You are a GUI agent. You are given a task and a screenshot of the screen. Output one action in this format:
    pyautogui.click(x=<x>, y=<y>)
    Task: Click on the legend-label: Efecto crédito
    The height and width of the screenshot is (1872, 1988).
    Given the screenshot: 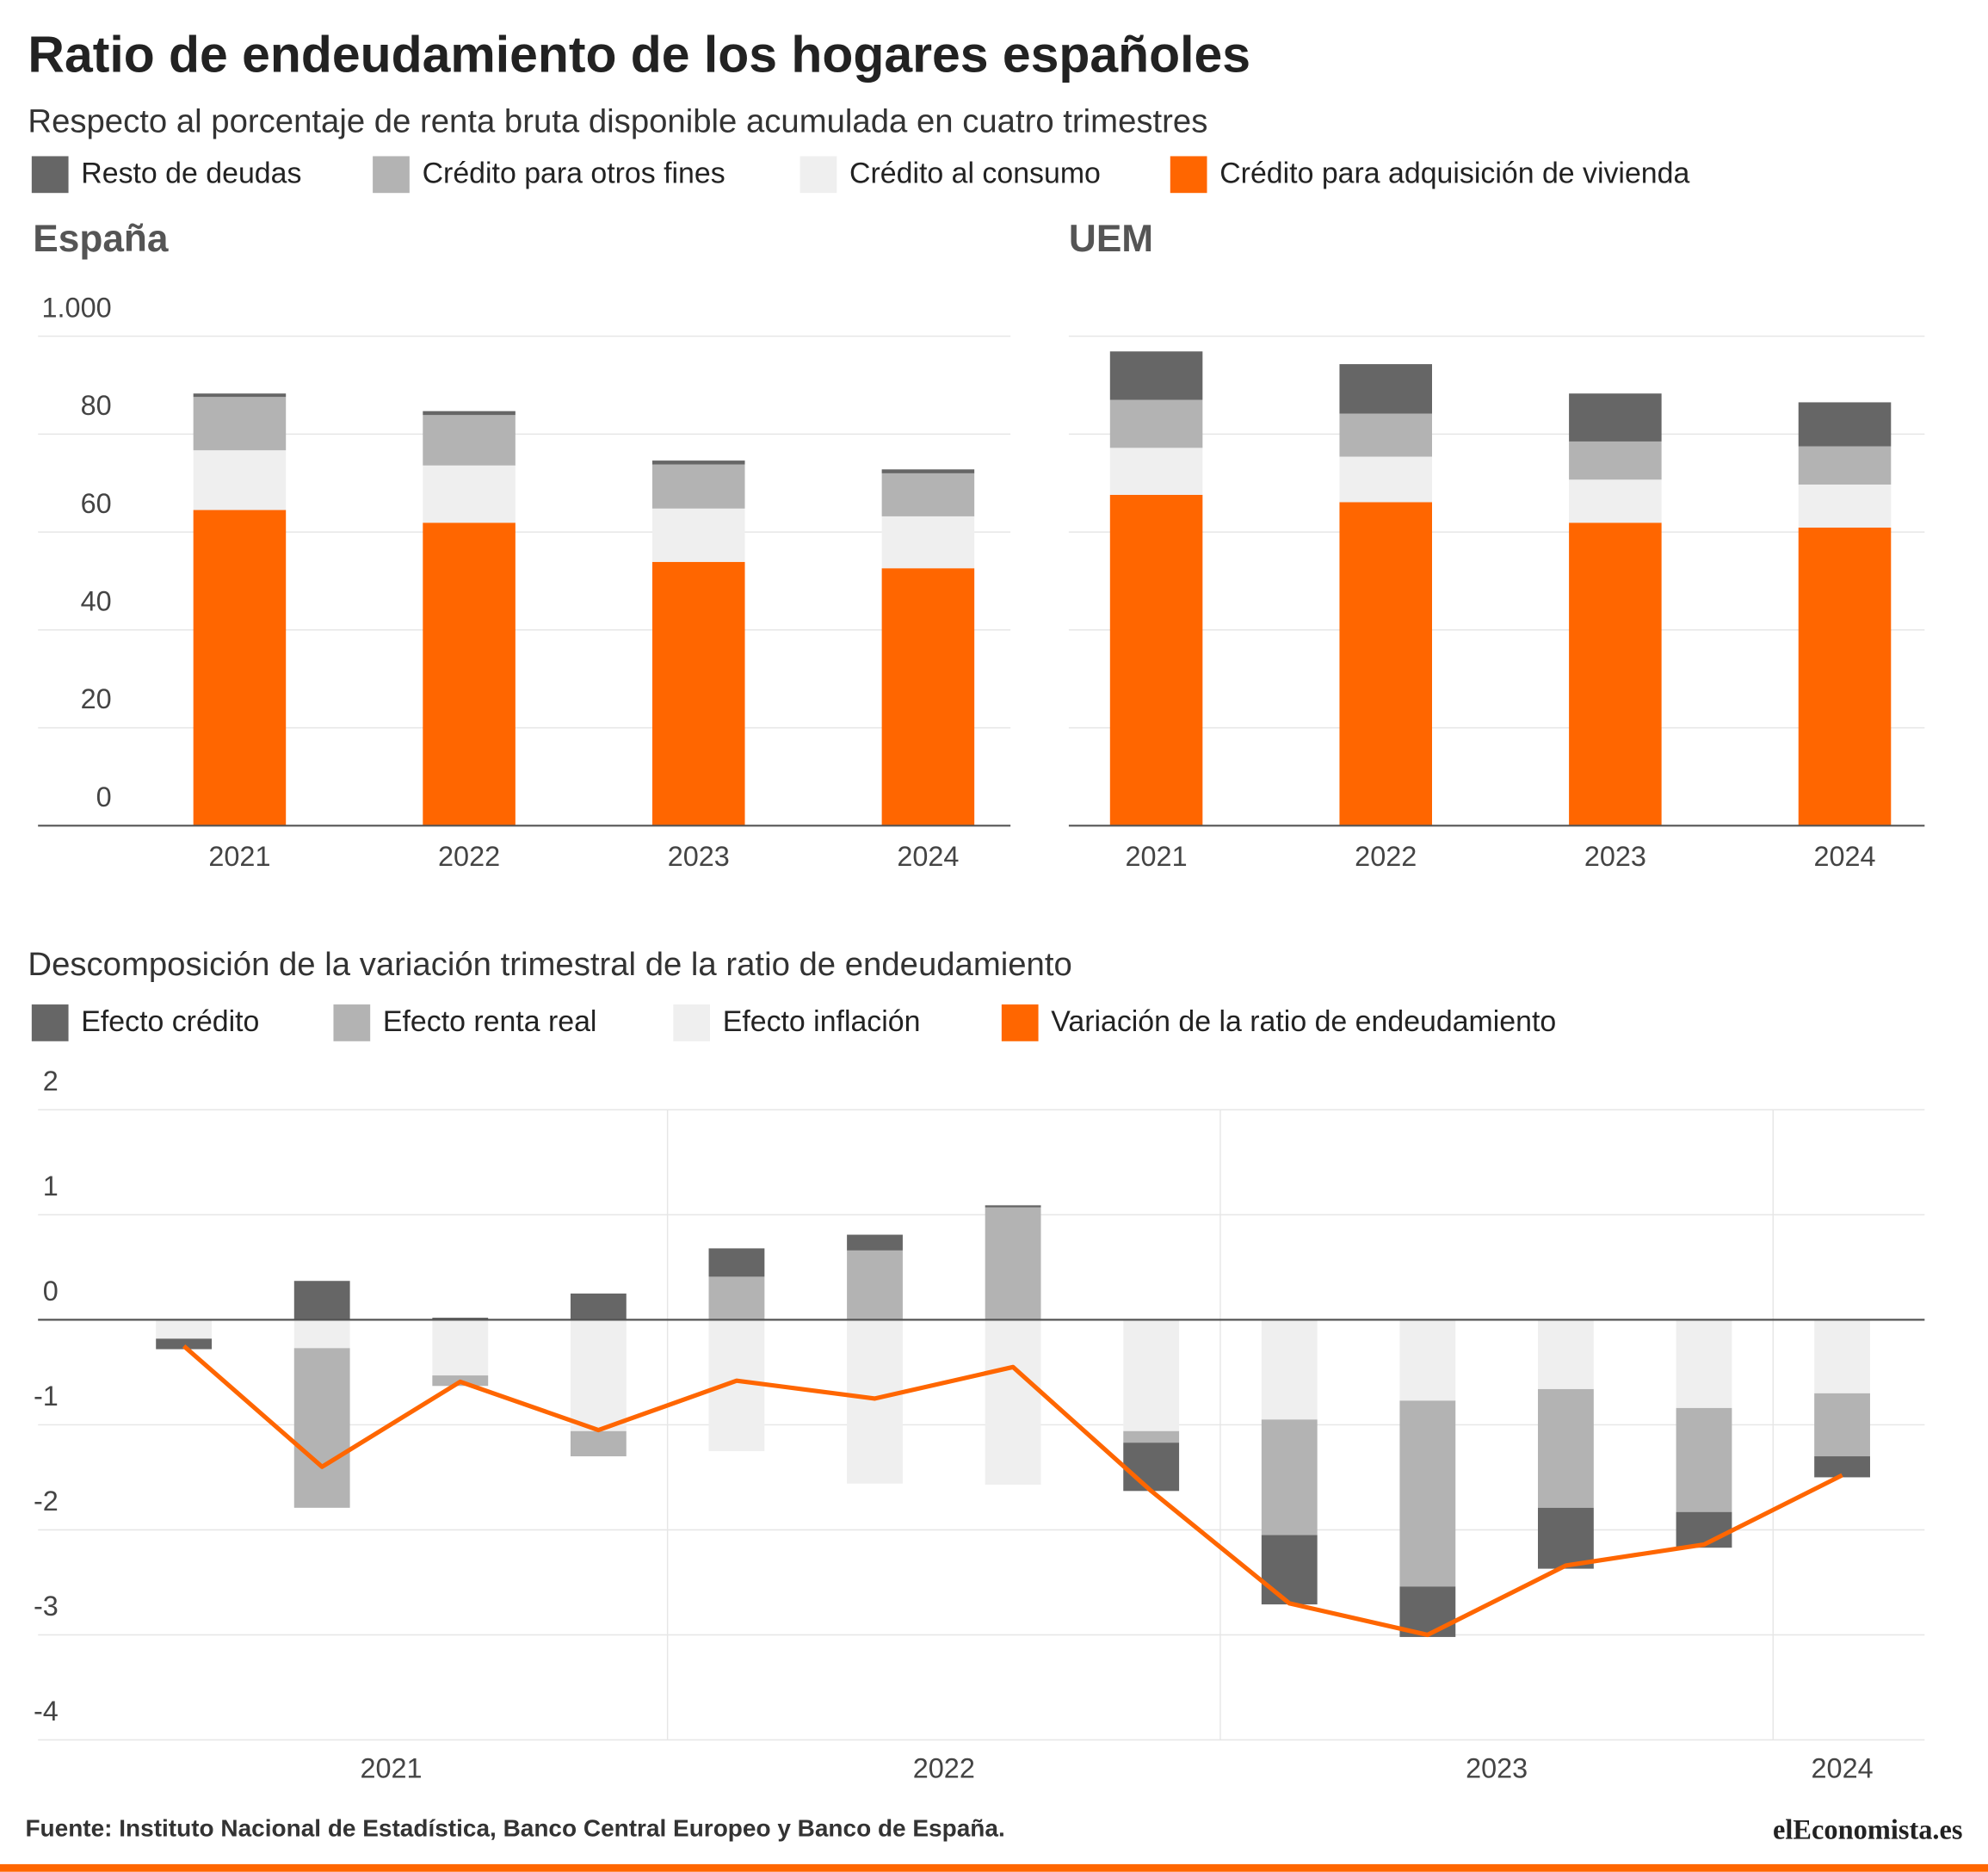 What is the action you would take?
    pyautogui.click(x=170, y=1022)
    